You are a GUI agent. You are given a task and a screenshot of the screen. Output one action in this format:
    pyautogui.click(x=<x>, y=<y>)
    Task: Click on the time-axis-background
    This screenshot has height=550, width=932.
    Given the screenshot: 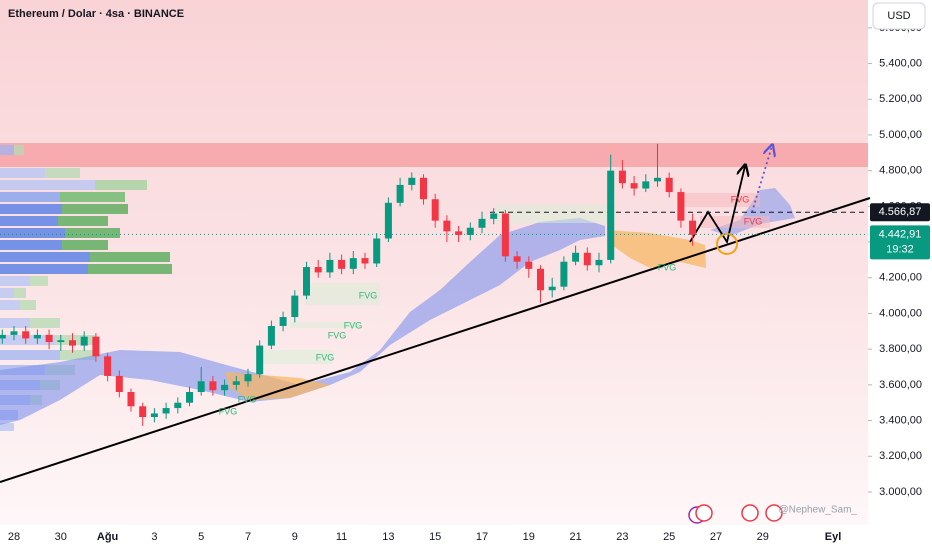 What is the action you would take?
    pyautogui.click(x=434, y=537)
    